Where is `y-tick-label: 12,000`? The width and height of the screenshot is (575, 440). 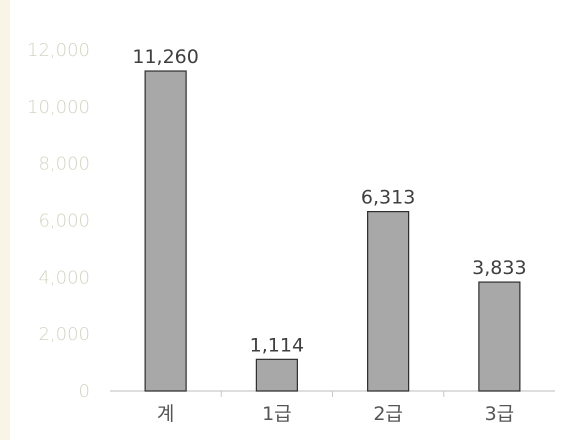
y-tick-label: 12,000 is located at coordinates (58, 50).